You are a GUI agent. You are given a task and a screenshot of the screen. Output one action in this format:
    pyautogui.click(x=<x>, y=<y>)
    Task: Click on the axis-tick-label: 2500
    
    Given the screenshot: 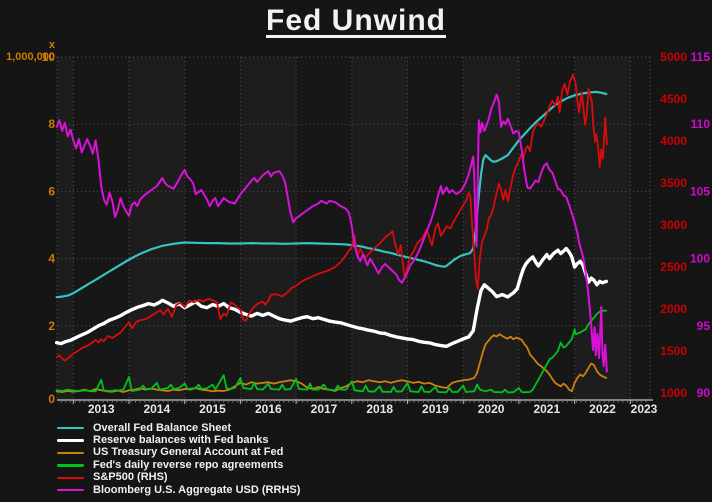 What is the action you would take?
    pyautogui.click(x=673, y=267)
    